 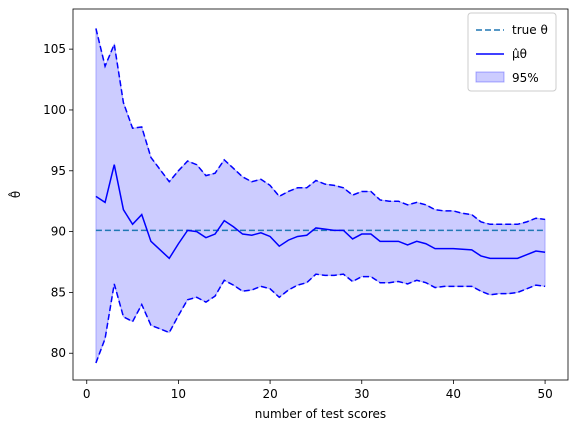 I want to click on y-tick-label: 95, so click(x=58, y=171).